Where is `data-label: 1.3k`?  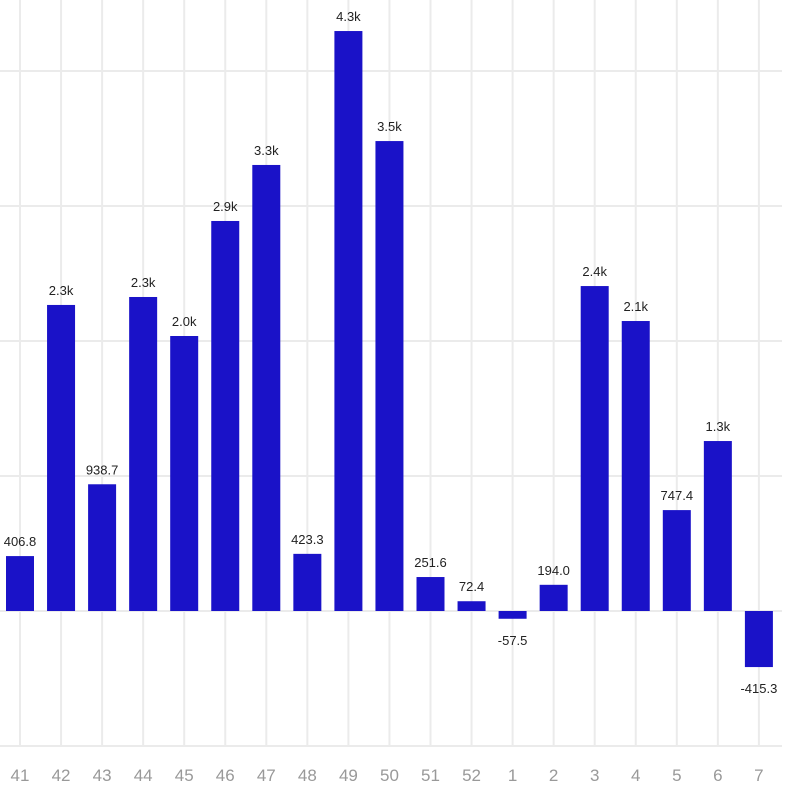
data-label: 1.3k is located at coordinates (718, 426).